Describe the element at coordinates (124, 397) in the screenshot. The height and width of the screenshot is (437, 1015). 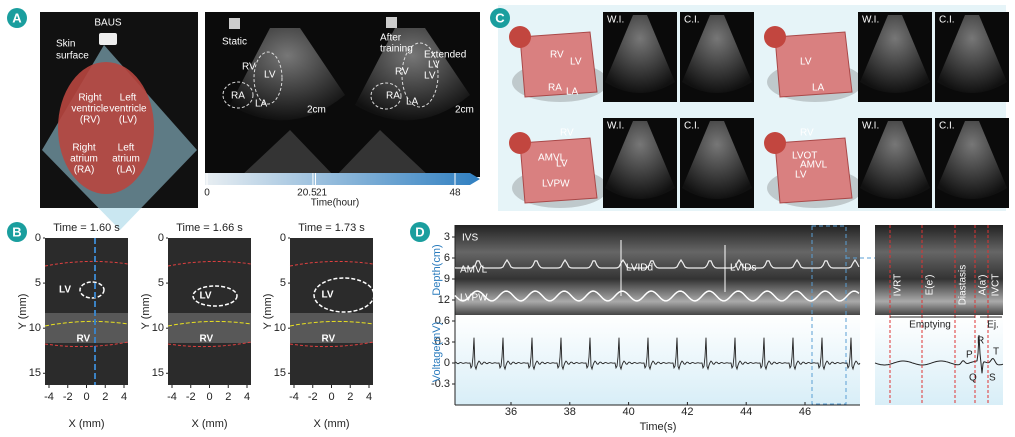
I see `x-tick-label: 4` at that location.